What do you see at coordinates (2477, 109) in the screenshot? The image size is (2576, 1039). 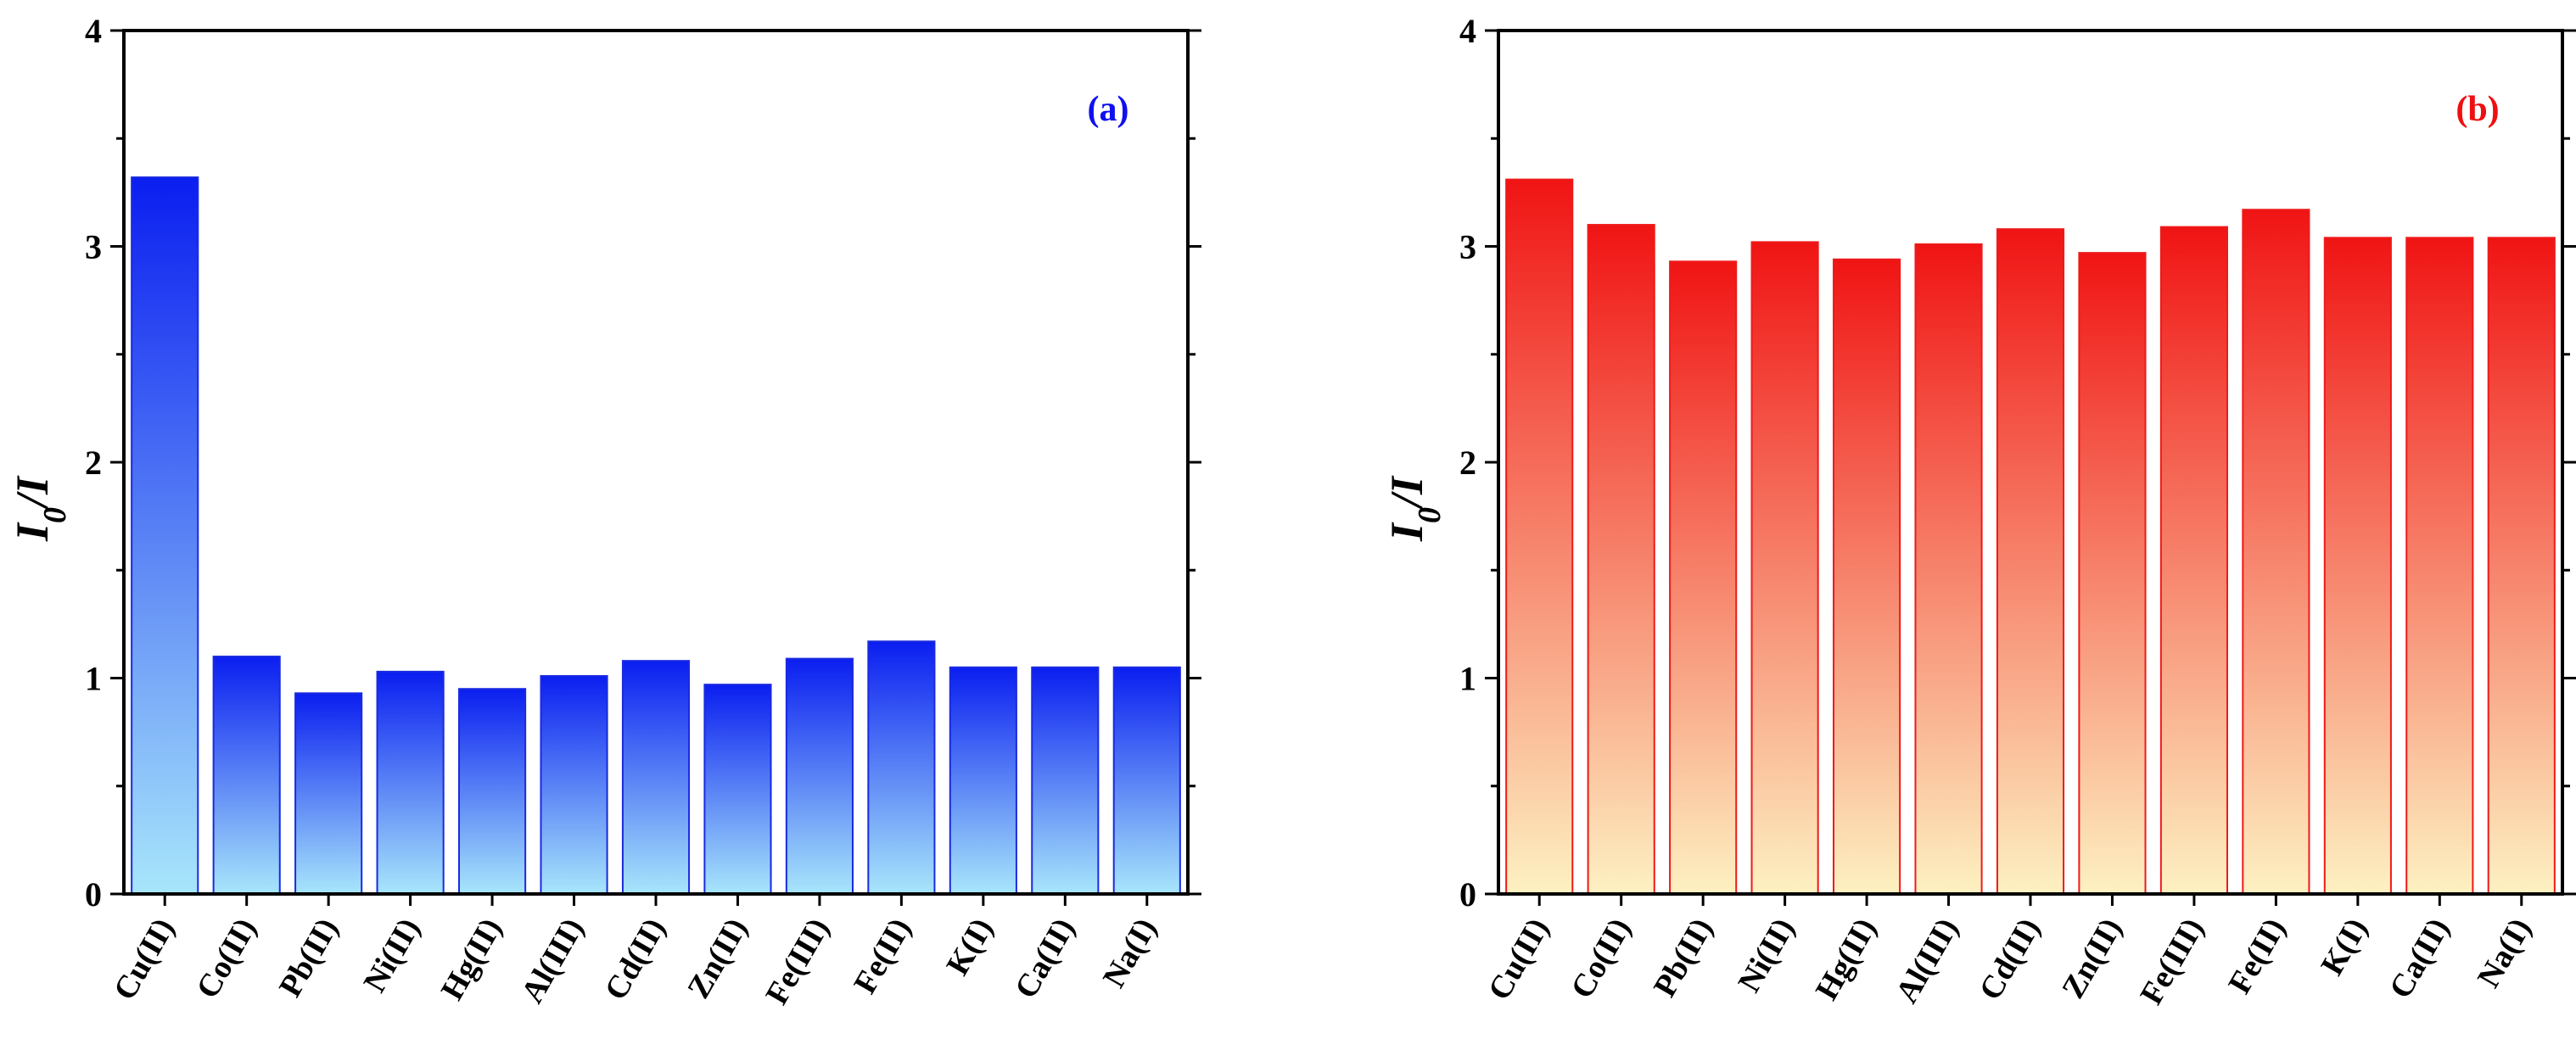 I see `panel-label-b: (b)` at bounding box center [2477, 109].